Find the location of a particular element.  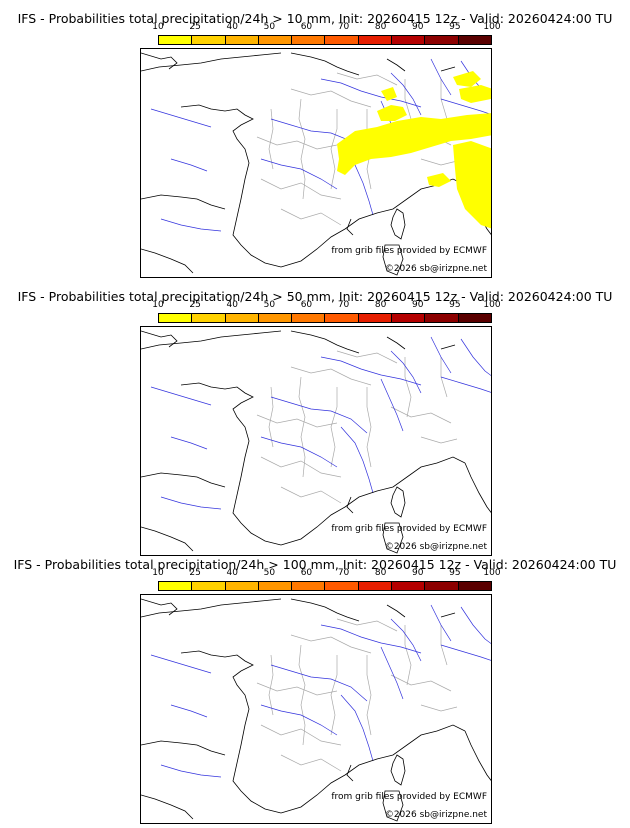

colorbar-tick-label: 10 is located at coordinates (158, 305).